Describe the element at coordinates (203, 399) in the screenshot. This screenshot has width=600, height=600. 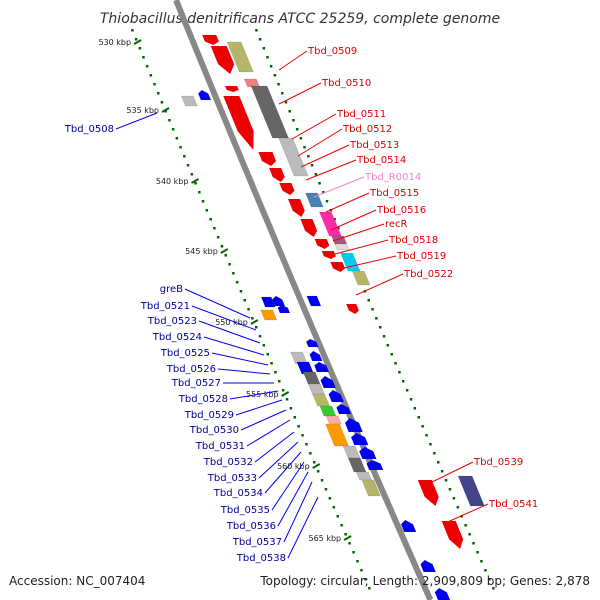
I see `gene-label-tbd_0528: Tbd_0528` at that location.